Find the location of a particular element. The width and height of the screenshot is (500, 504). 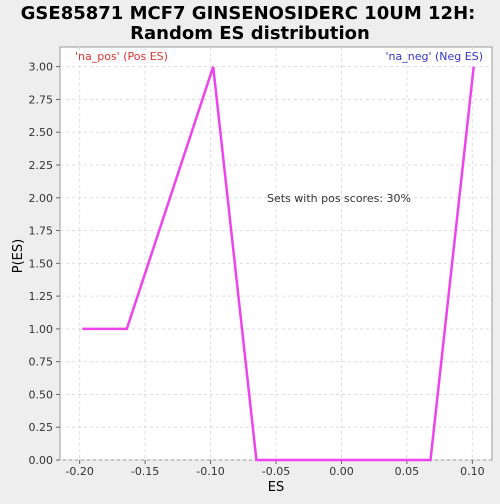

y-tick-label: 1.25 is located at coordinates (41, 296).